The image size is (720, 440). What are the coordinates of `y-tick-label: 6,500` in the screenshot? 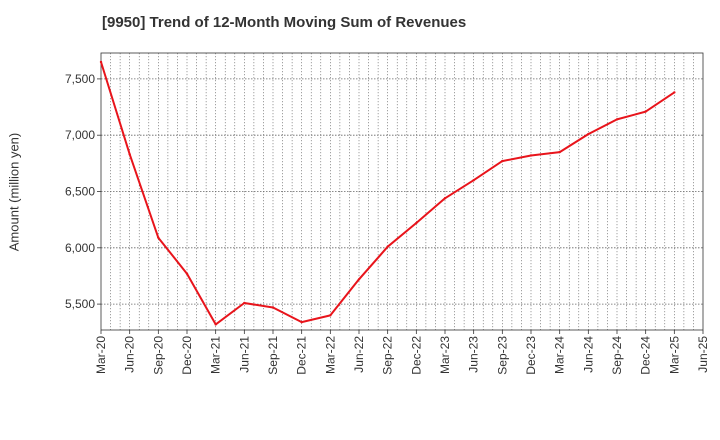 It's located at (80, 192).